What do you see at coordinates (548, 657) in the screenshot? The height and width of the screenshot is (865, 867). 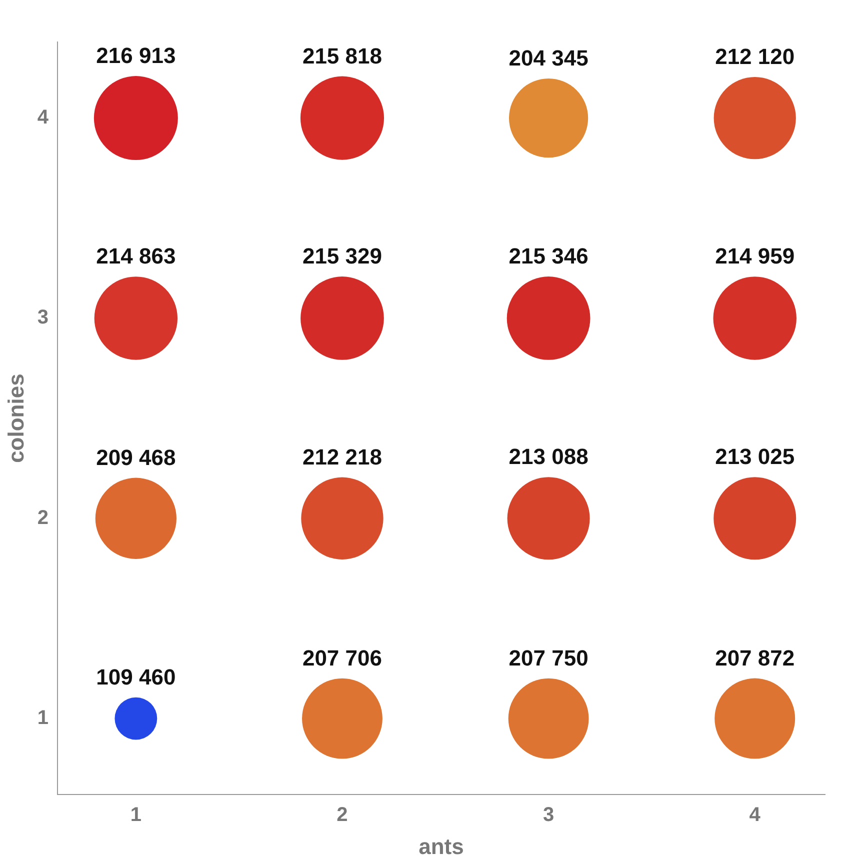 I see `annotation: 207 750` at bounding box center [548, 657].